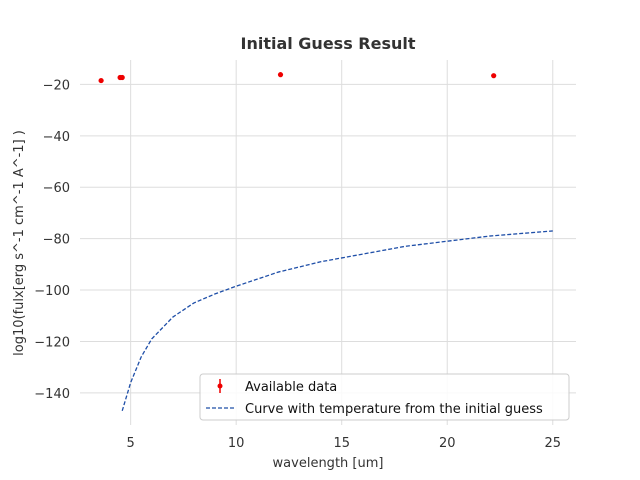  I want to click on x-tick-label: 20, so click(447, 443).